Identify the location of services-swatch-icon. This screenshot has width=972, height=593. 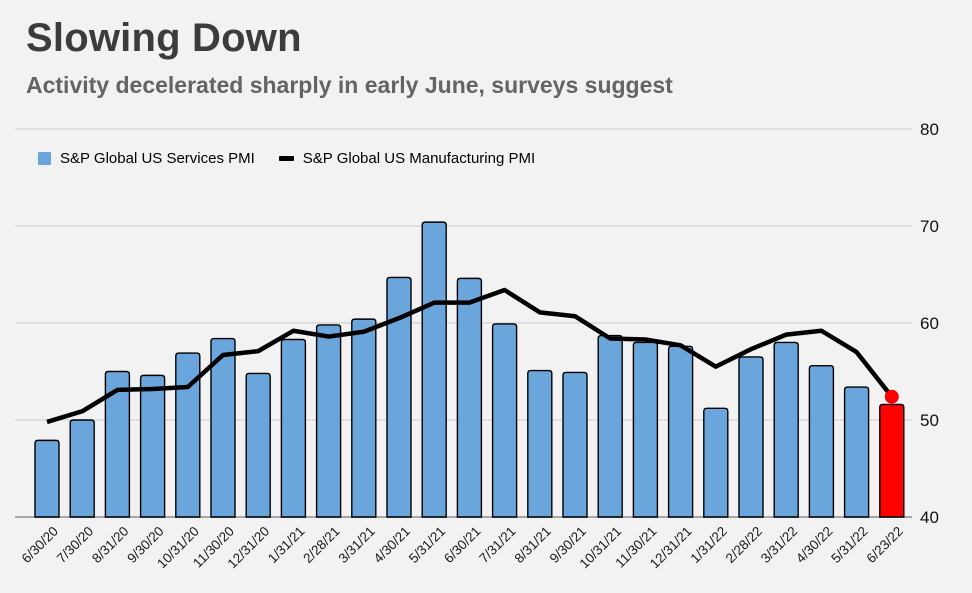
(44, 158).